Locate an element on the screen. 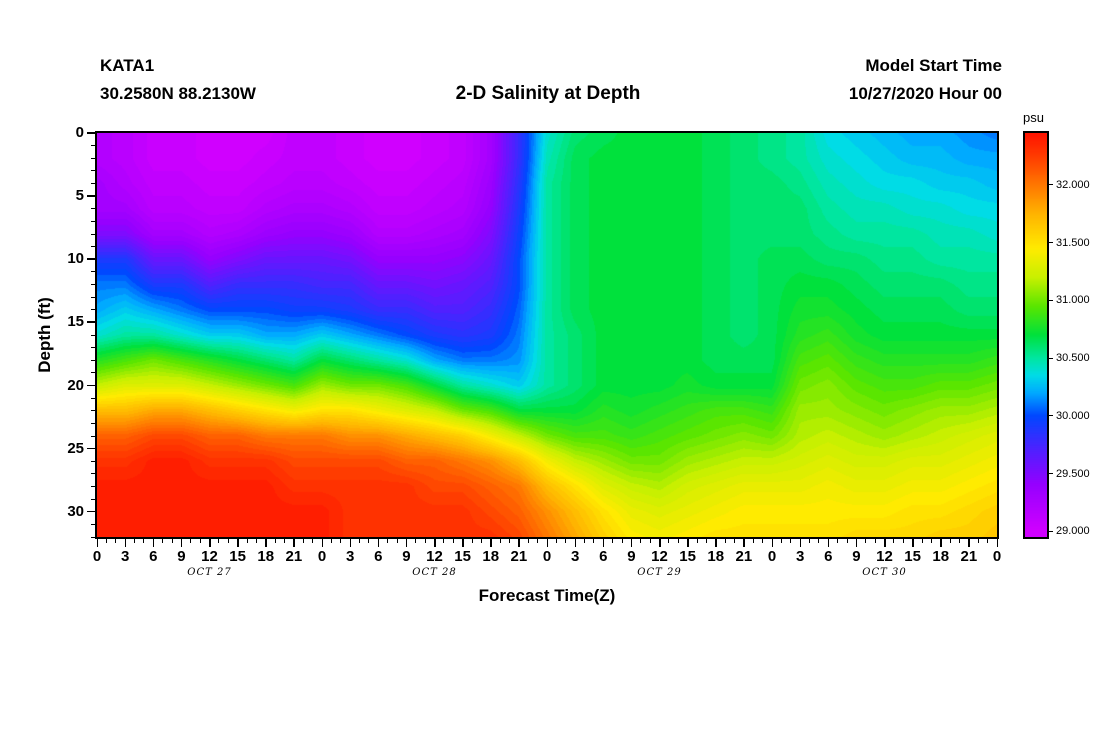  x-axis-tick-label: 21 is located at coordinates (519, 556).